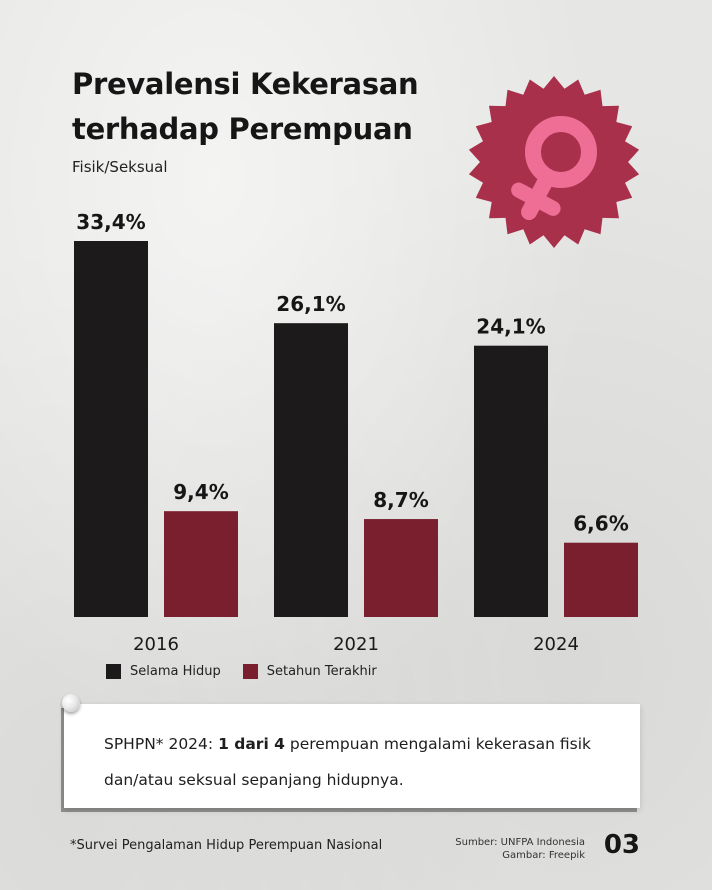 The image size is (712, 890). What do you see at coordinates (511, 481) in the screenshot?
I see `bar-selama-hidup-2024` at bounding box center [511, 481].